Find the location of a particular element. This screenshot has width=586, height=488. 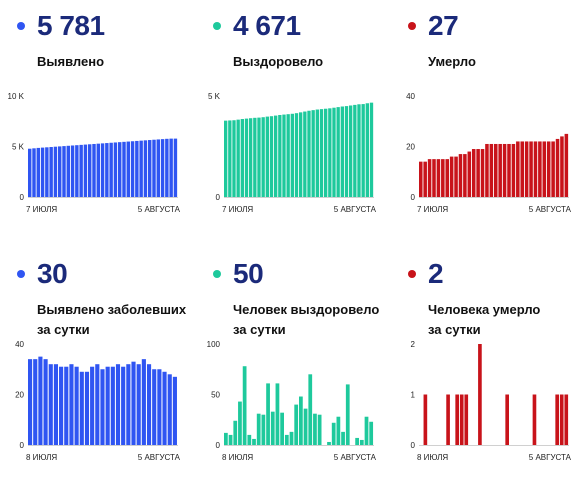

stat-value: 4 671 is located at coordinates (267, 25).